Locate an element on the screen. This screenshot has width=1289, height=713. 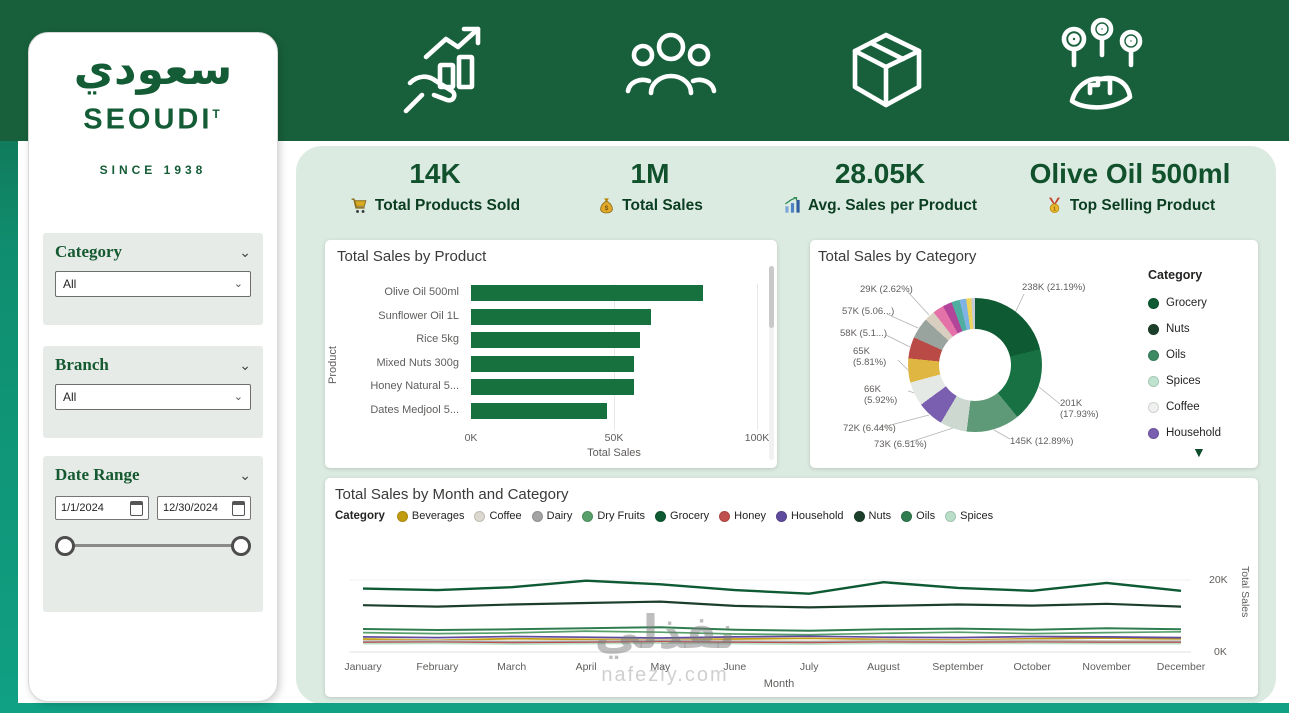
kpi-value: 28.05K is located at coordinates (880, 173).